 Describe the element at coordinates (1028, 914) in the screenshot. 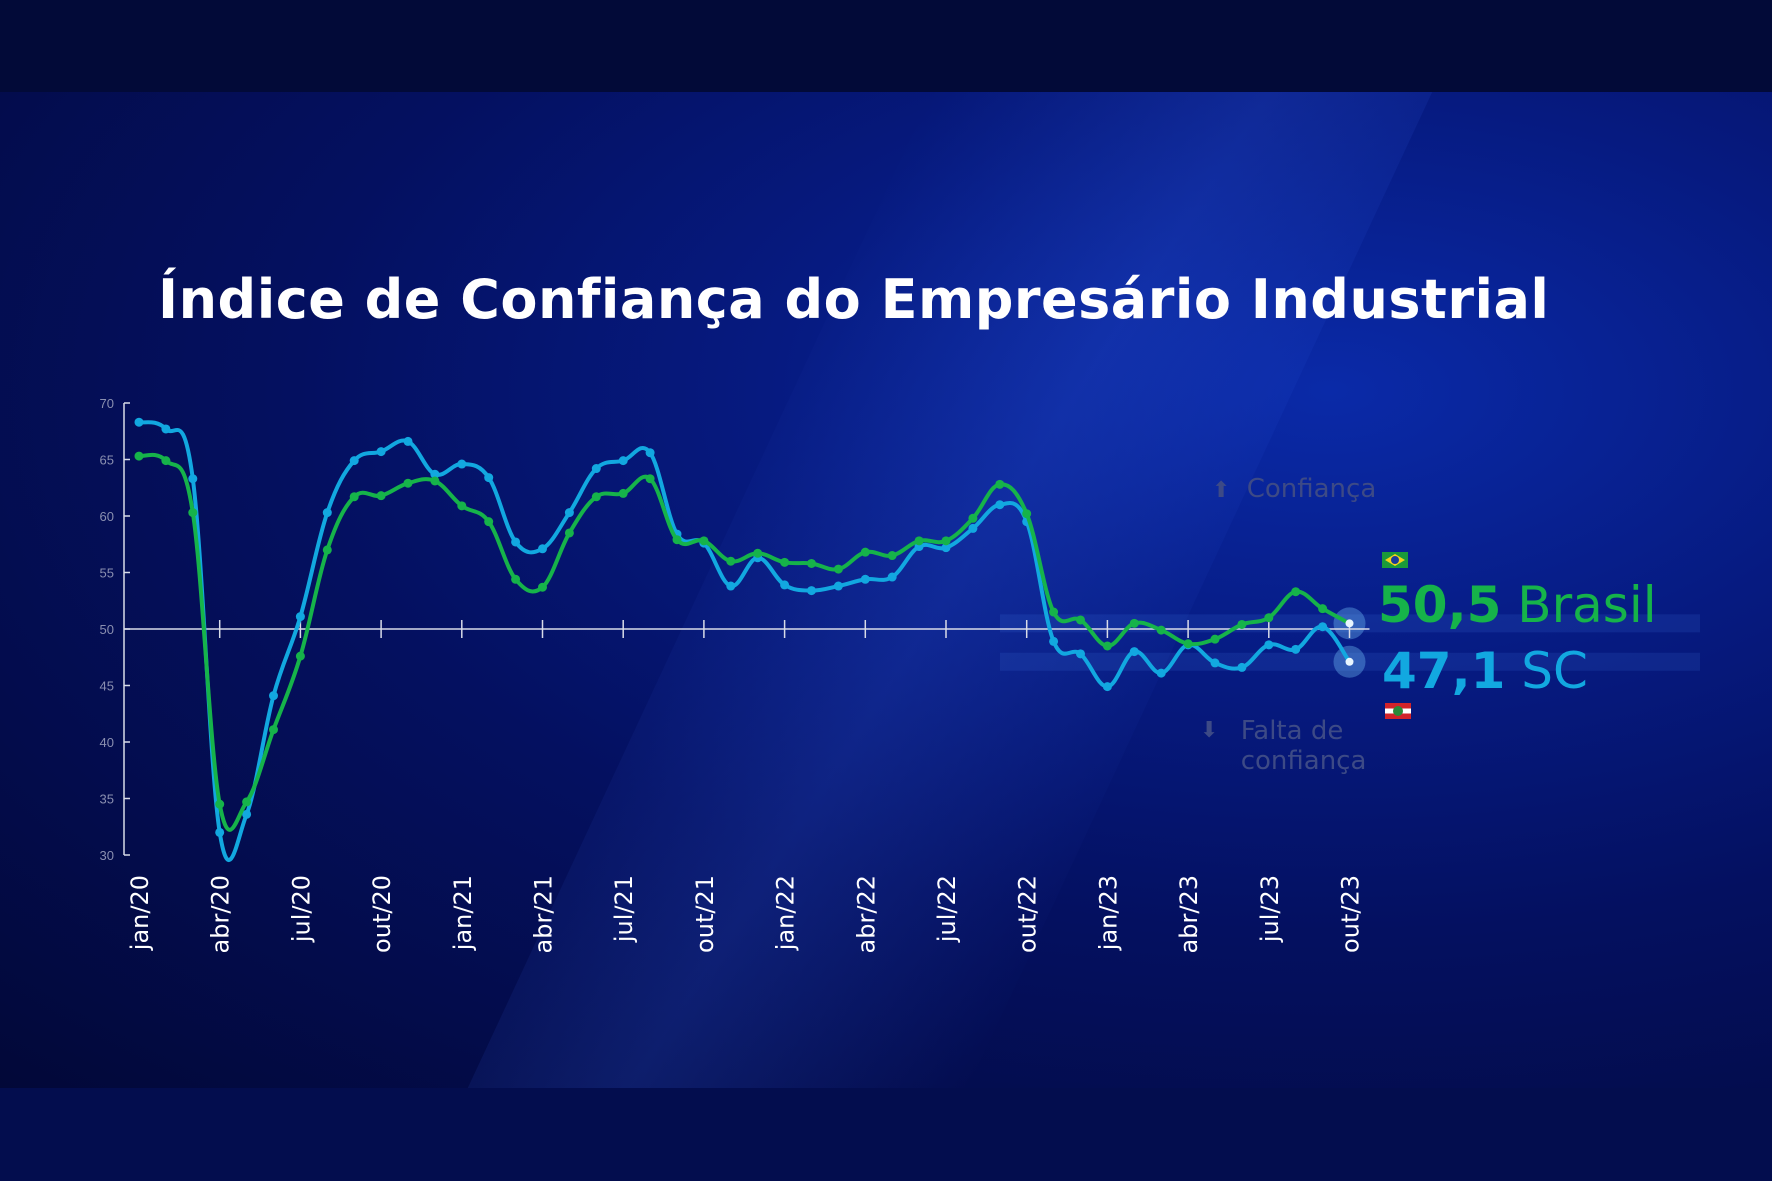

I see `x-tick-label: out/22` at that location.